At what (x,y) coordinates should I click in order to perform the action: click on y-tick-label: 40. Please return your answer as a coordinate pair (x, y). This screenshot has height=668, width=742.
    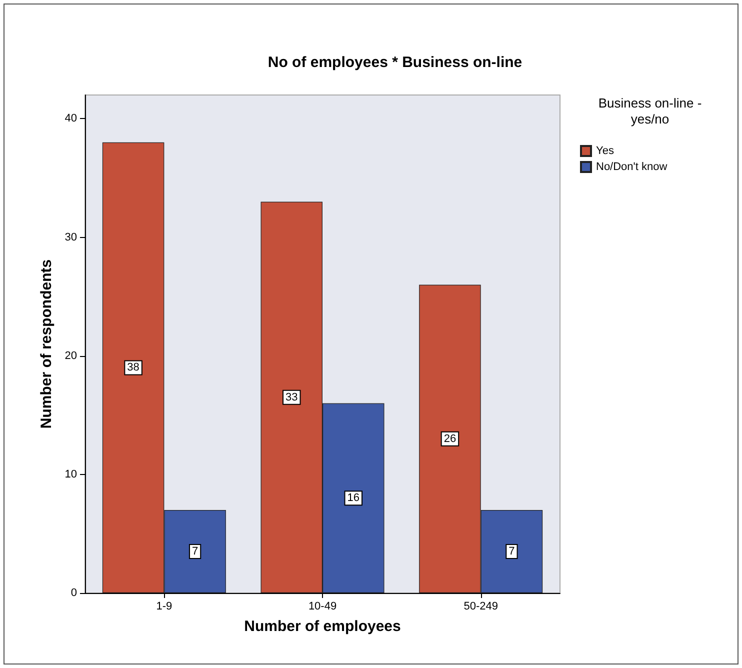
    Looking at the image, I should click on (70, 118).